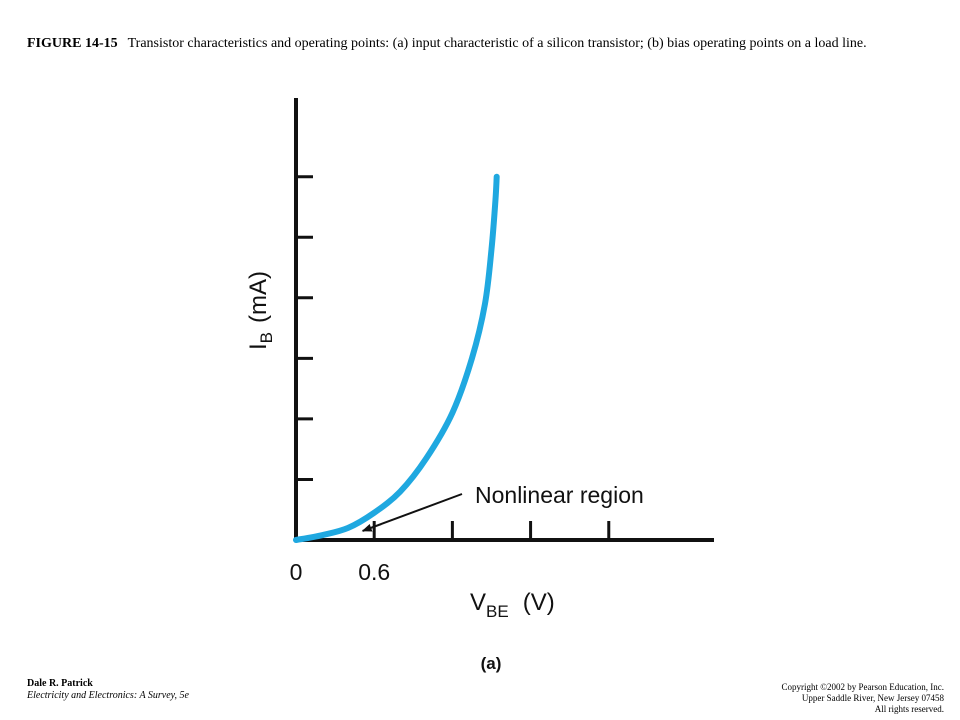 This screenshot has height=720, width=960. What do you see at coordinates (412, 512) in the screenshot?
I see `annotation-arrow` at bounding box center [412, 512].